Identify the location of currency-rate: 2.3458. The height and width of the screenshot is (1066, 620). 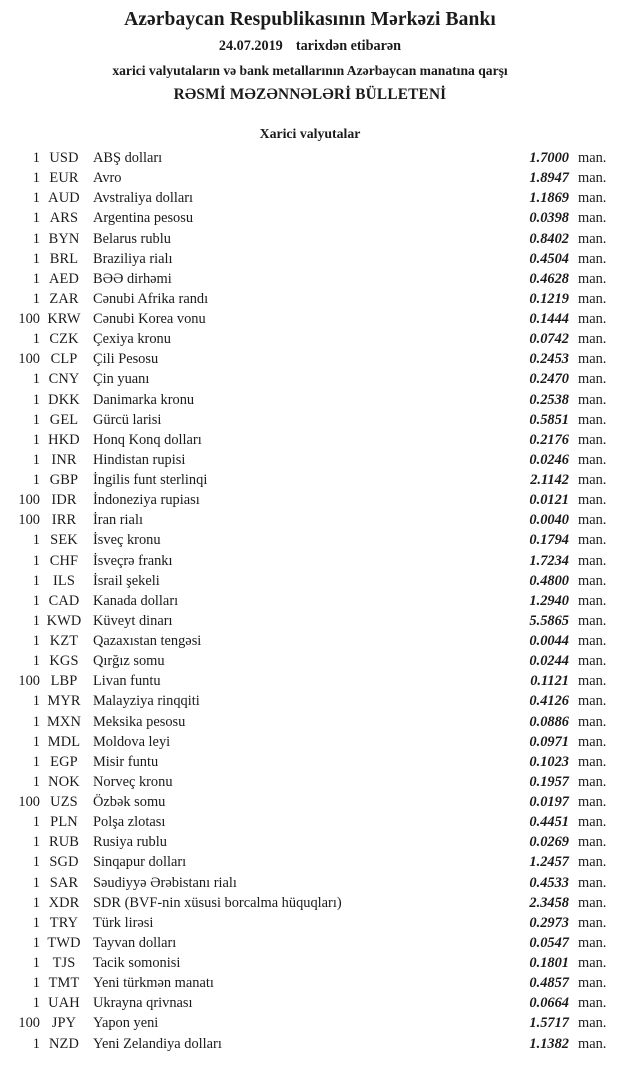
(549, 902).